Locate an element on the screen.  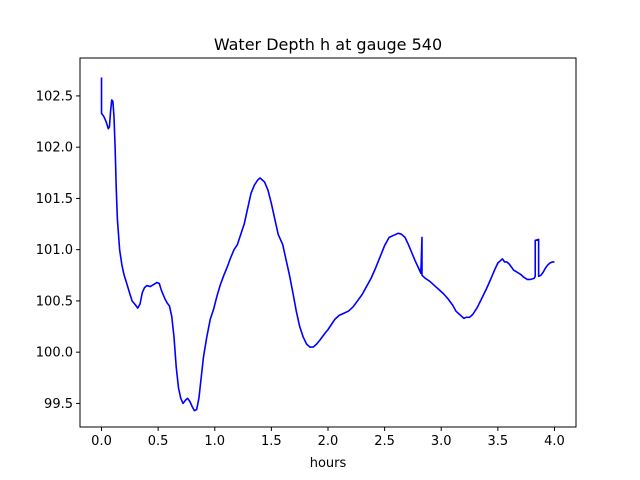
y-tick-label: 100.0 is located at coordinates (54, 353).